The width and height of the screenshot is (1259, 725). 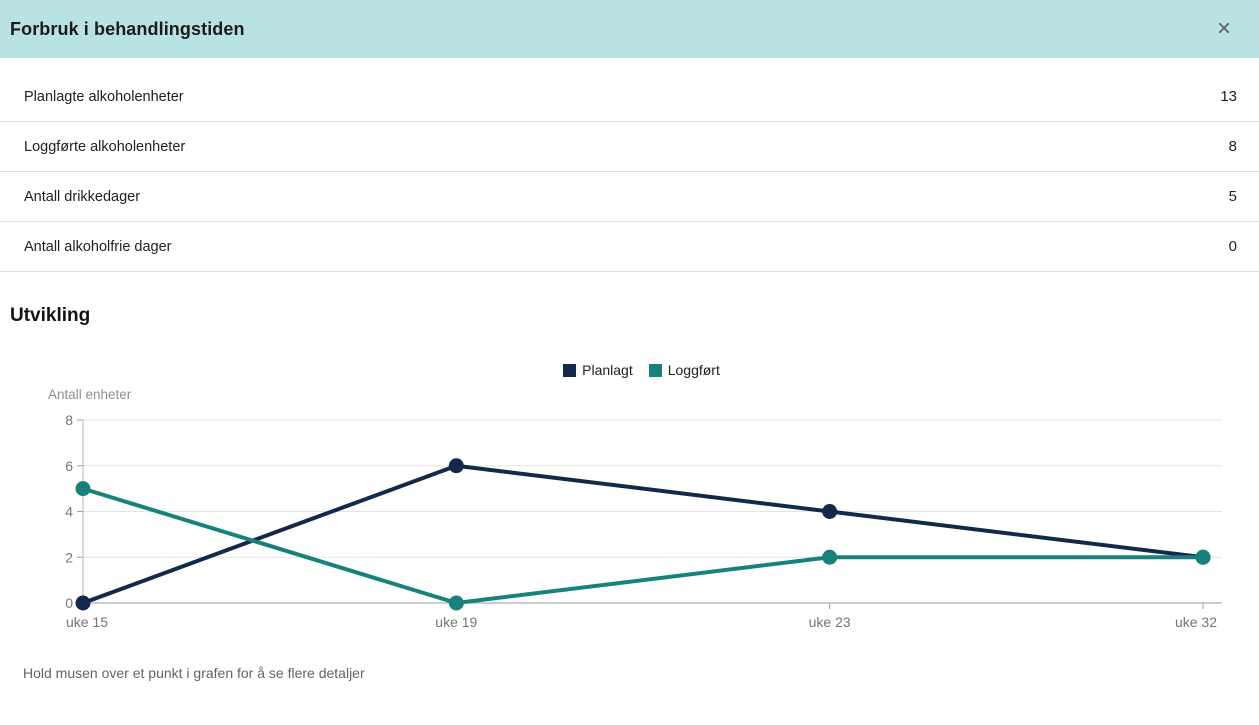 I want to click on stat-label: Antall drikkedager, so click(x=82, y=196).